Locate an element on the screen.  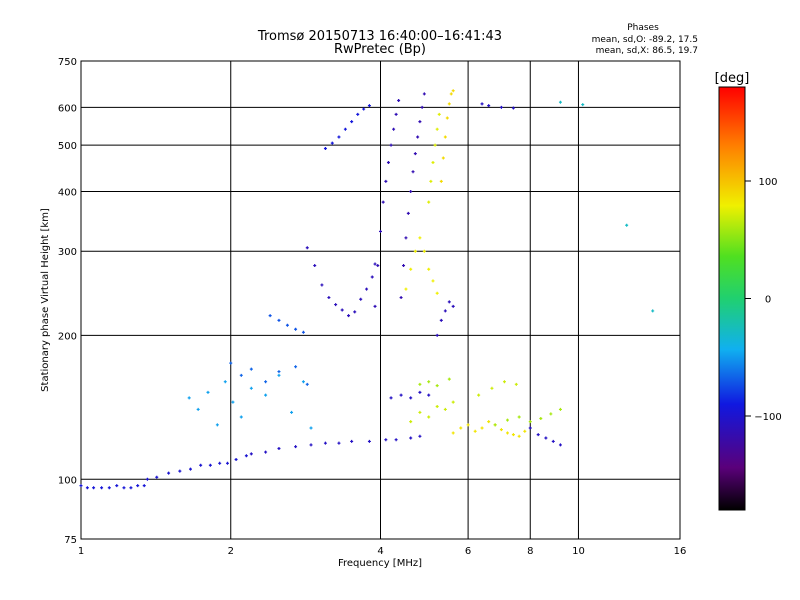
stats-x-line: mean, sd,X: 86.5, 19.7 is located at coordinates (647, 51).